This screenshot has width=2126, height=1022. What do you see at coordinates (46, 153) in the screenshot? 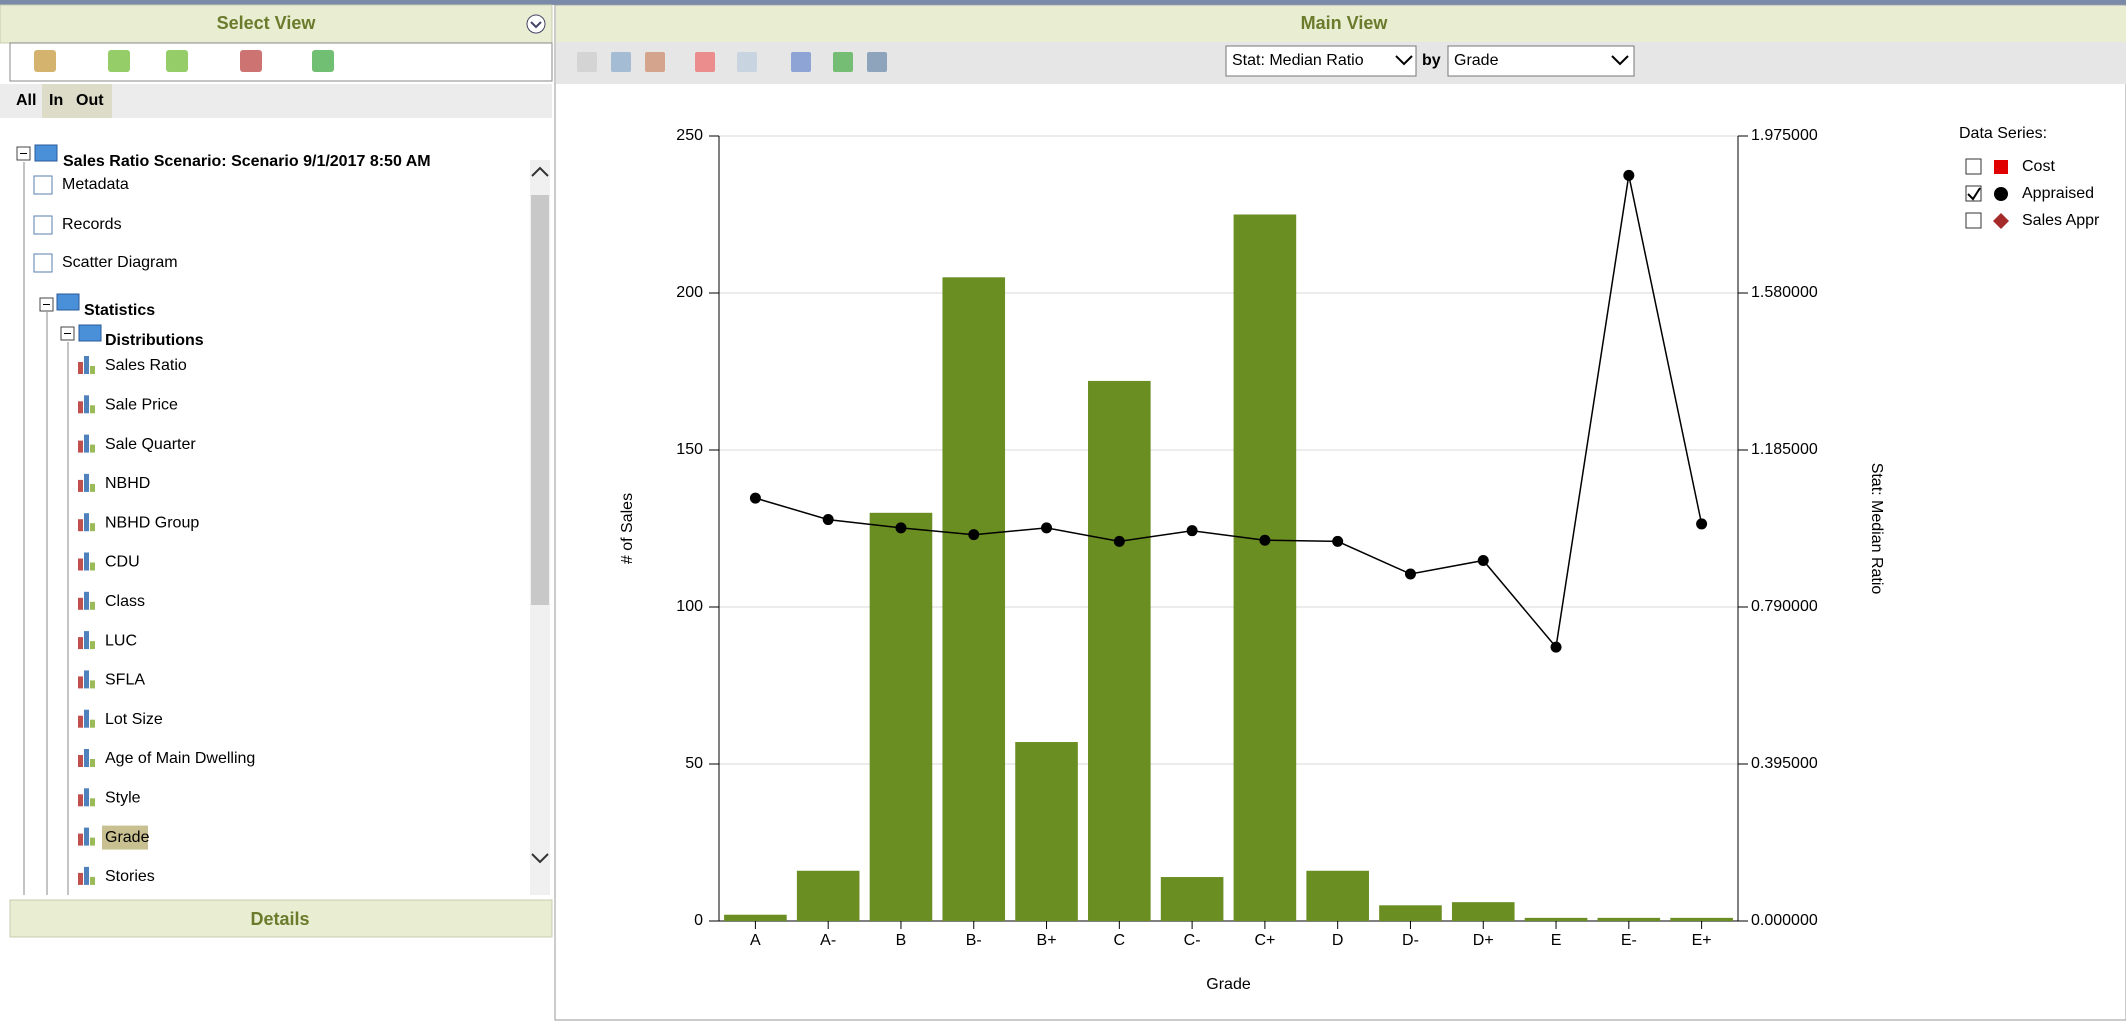
I see `folder-icon` at bounding box center [46, 153].